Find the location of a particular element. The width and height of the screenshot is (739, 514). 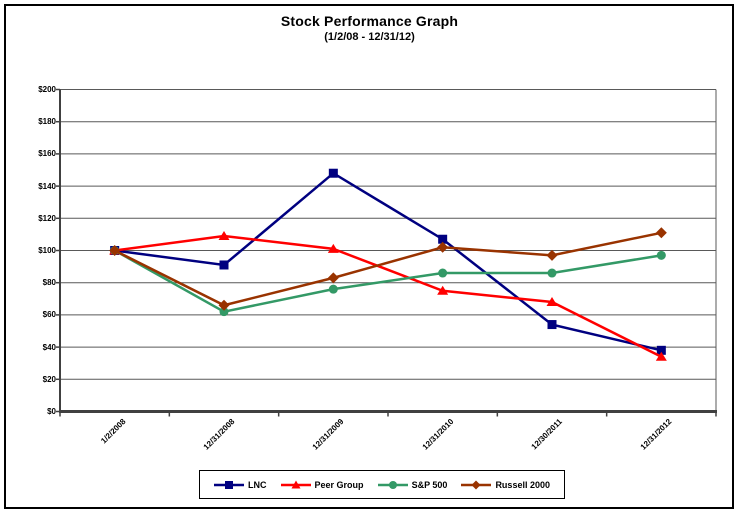

legend-item-russell-2000: Russell 2000 is located at coordinates (505, 485).